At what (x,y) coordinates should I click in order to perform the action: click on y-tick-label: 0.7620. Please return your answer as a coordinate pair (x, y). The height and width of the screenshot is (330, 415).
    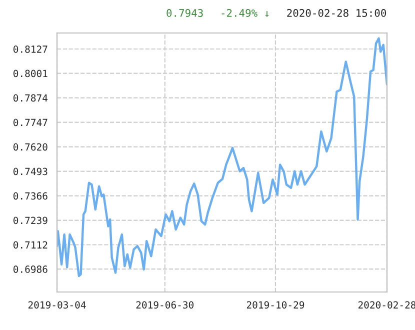
    Looking at the image, I should click on (30, 147).